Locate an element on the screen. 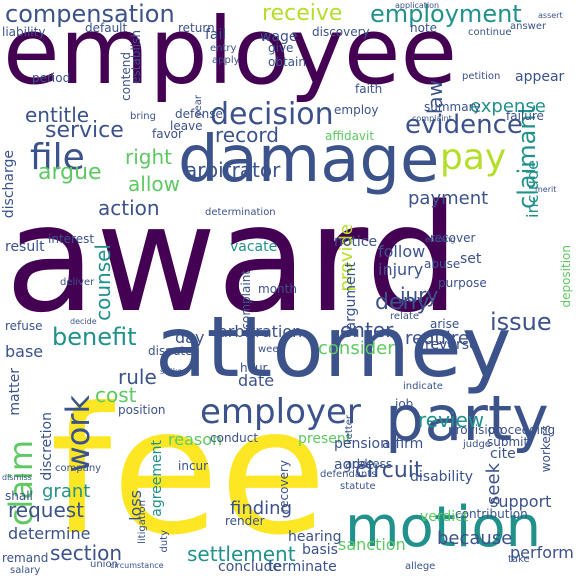  word-require: require is located at coordinates (437, 338).